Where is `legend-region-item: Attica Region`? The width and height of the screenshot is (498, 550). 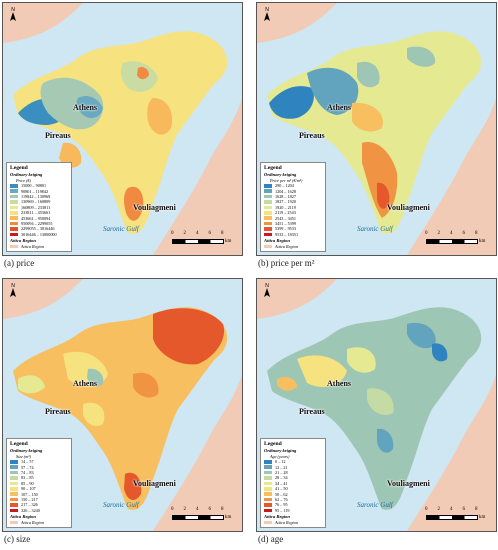 legend-region-item: Attica Region is located at coordinates (293, 522).